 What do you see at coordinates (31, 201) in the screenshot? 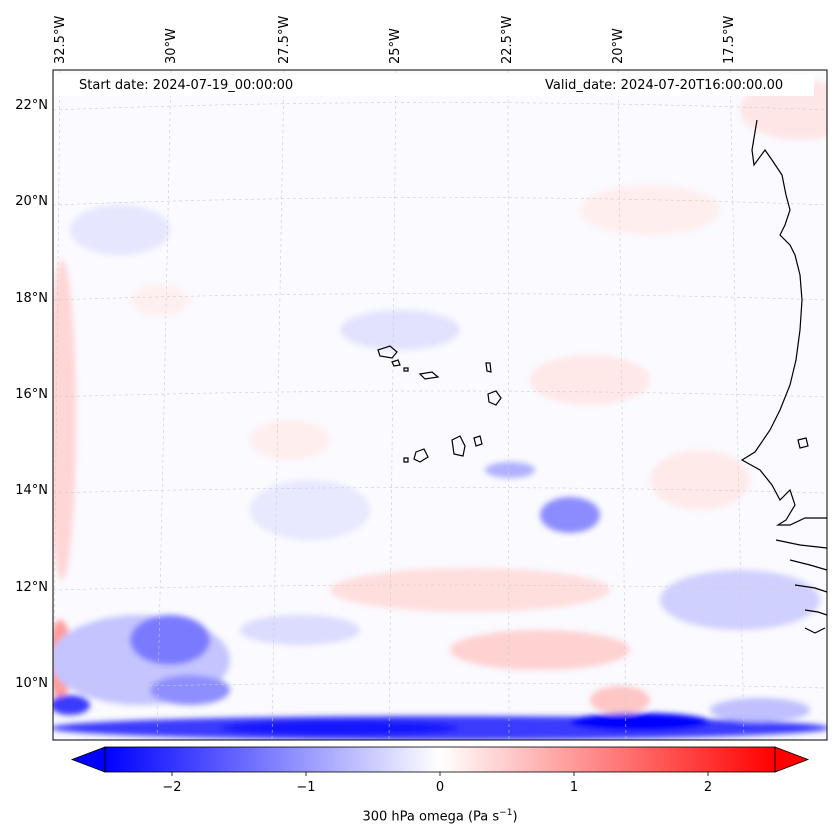
I see `lat-label: 20°N` at bounding box center [31, 201].